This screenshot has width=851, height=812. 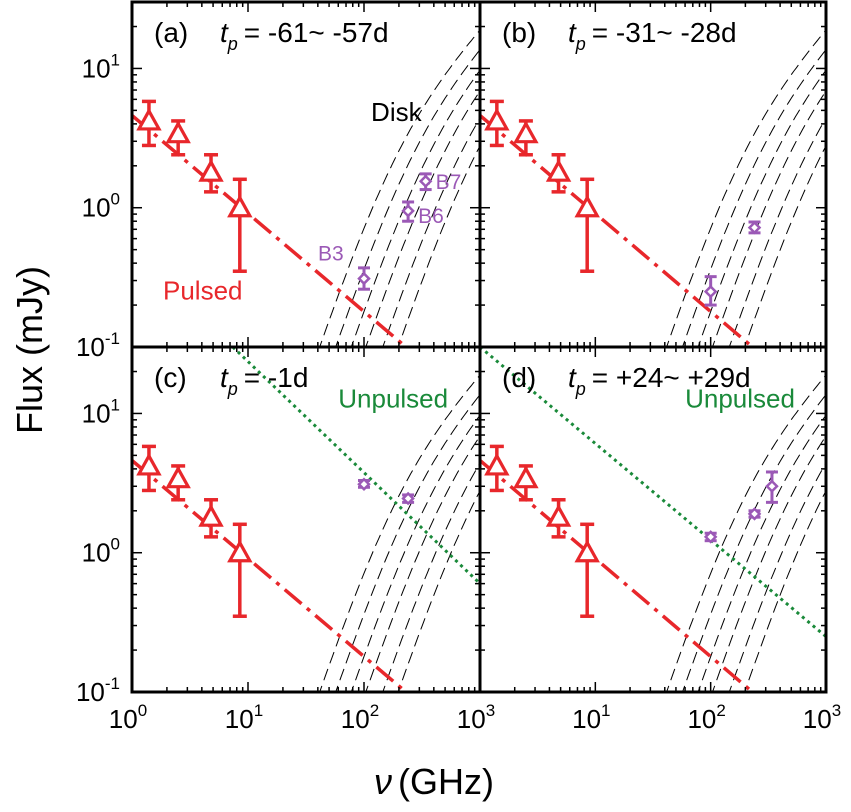 I want to click on panel-label: (d), so click(x=519, y=377).